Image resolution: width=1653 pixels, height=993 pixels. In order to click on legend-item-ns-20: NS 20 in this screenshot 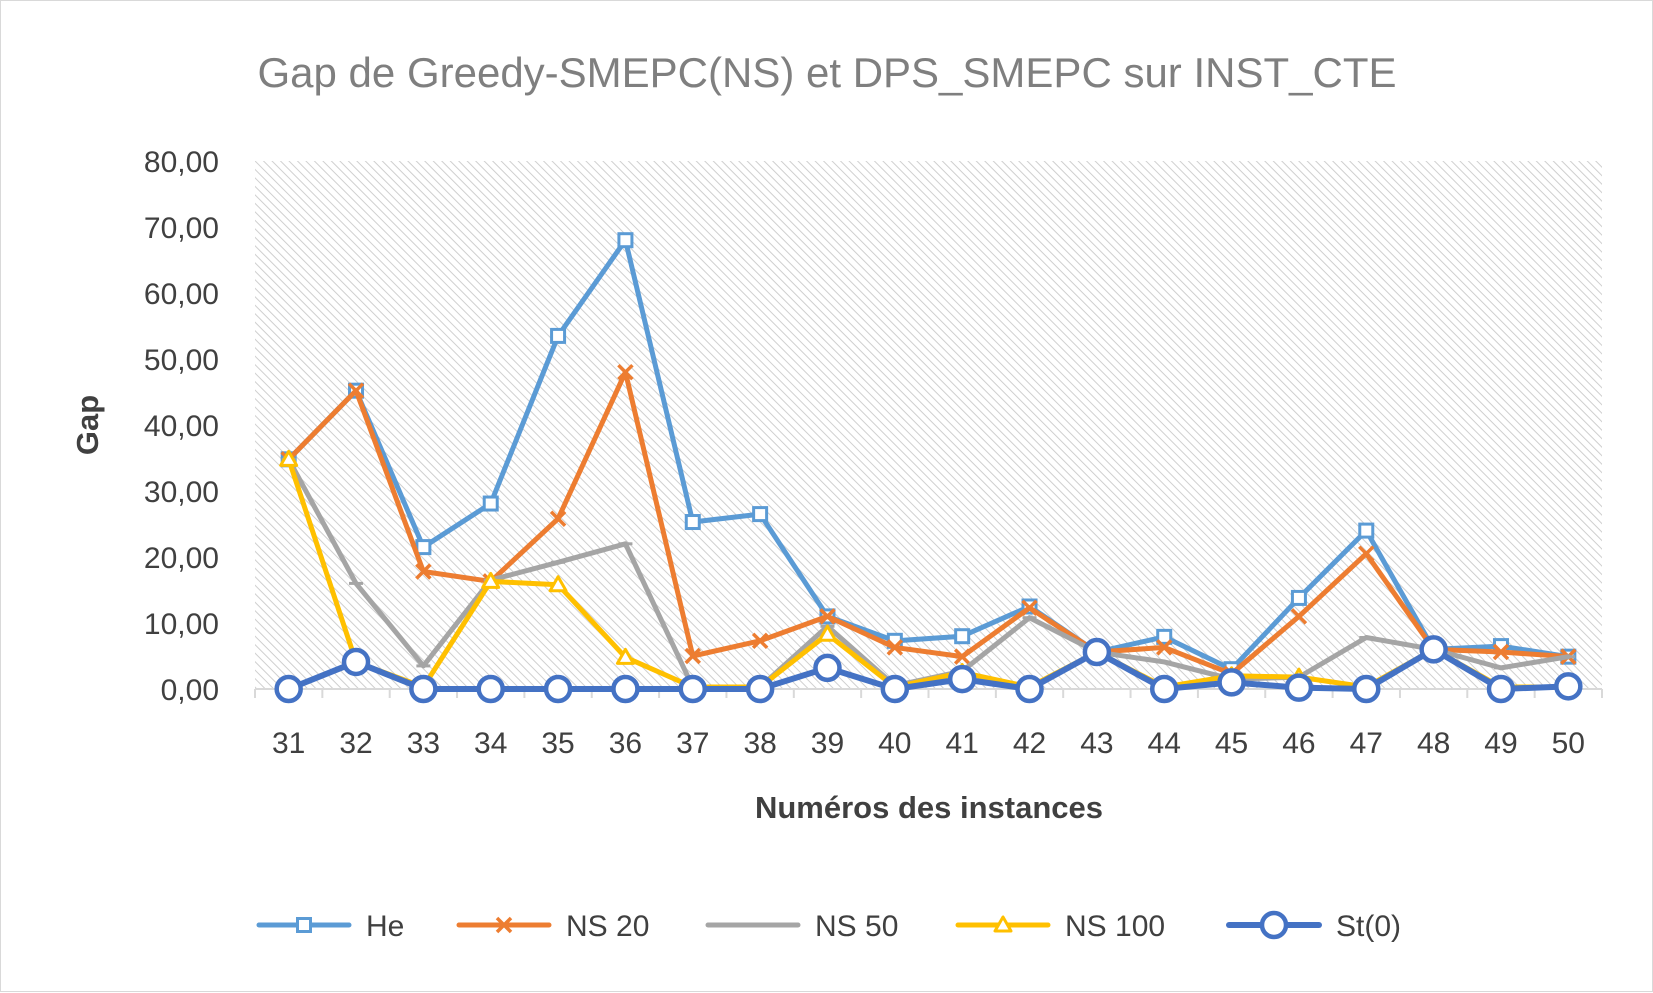, I will do `click(552, 926)`.